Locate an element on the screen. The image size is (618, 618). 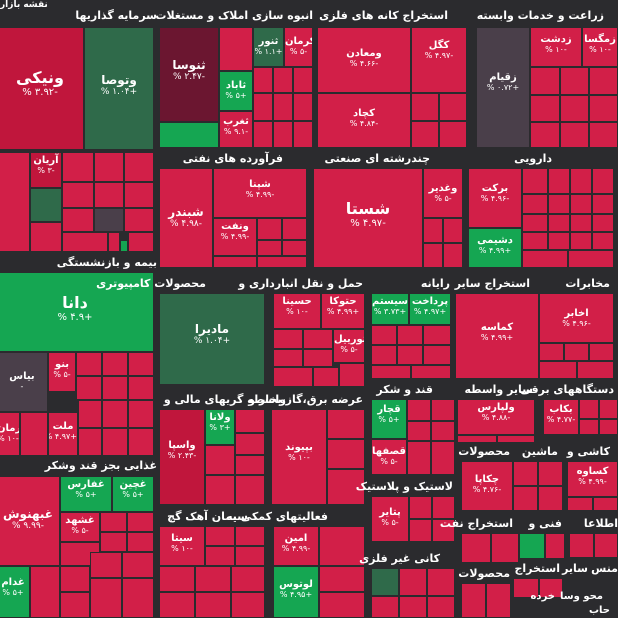
tile-ghfars: غفارس +۵ % is located at coordinates (86, 494).